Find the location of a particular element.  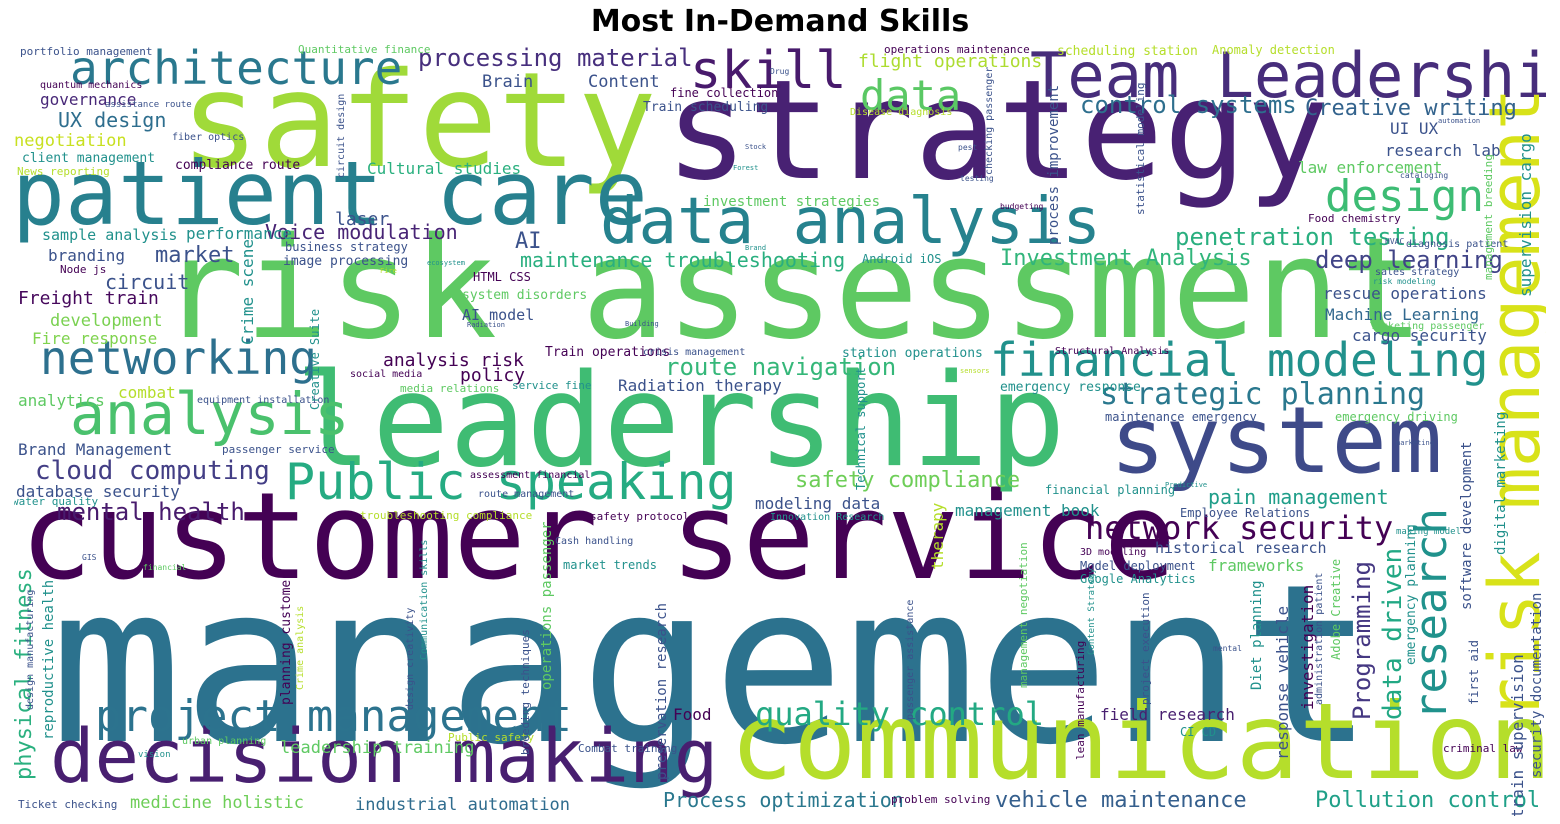

word-design: design is located at coordinates (1404, 196).